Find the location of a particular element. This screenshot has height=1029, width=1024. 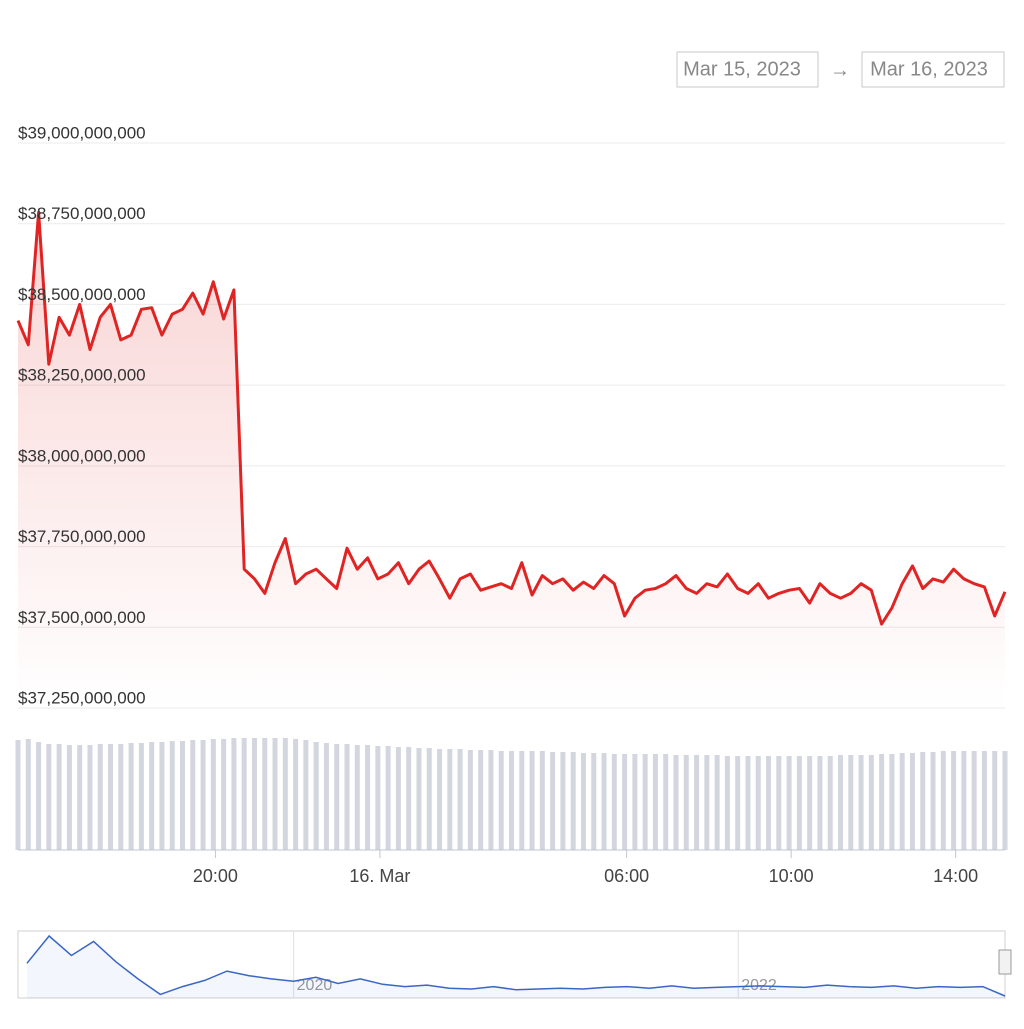

date-to-box is located at coordinates (933, 69).